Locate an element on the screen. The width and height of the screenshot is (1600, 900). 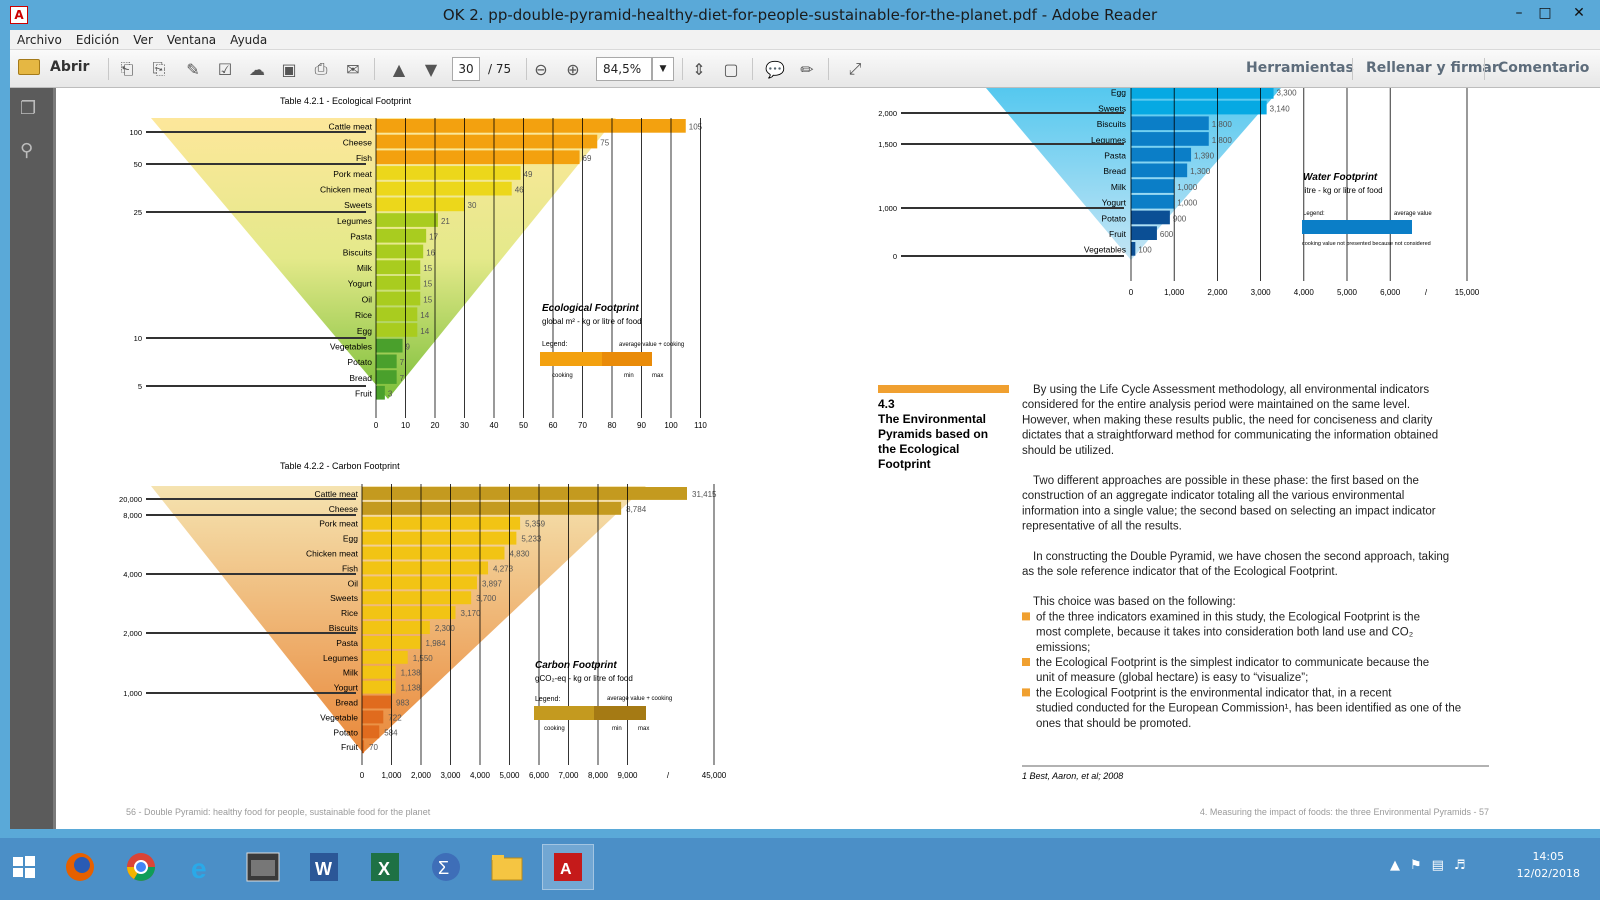
folder-share-icon: ☑ is located at coordinates (225, 69).